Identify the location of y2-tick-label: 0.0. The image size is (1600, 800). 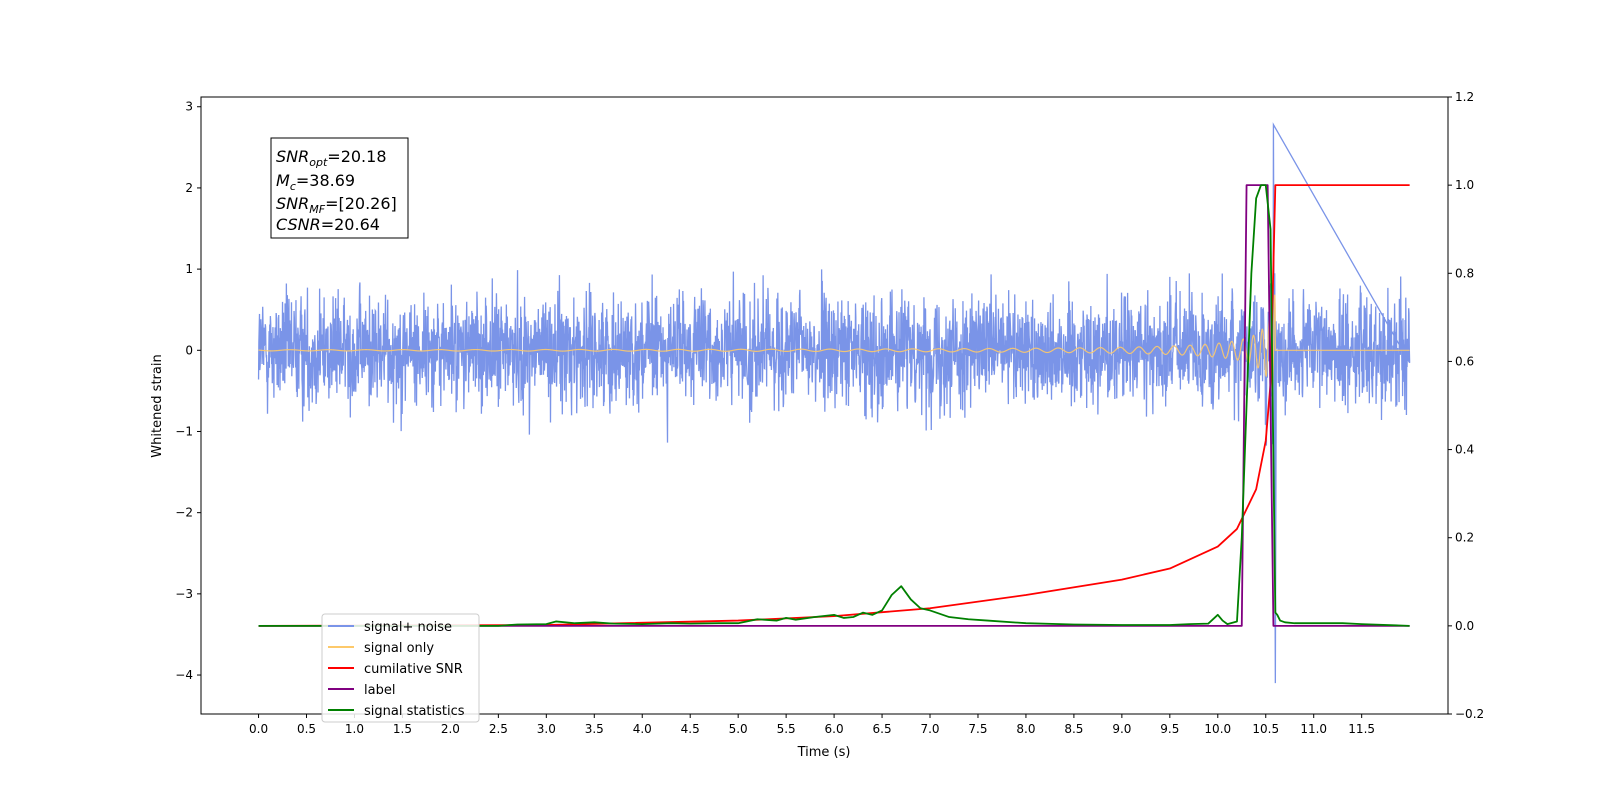
(1464, 626).